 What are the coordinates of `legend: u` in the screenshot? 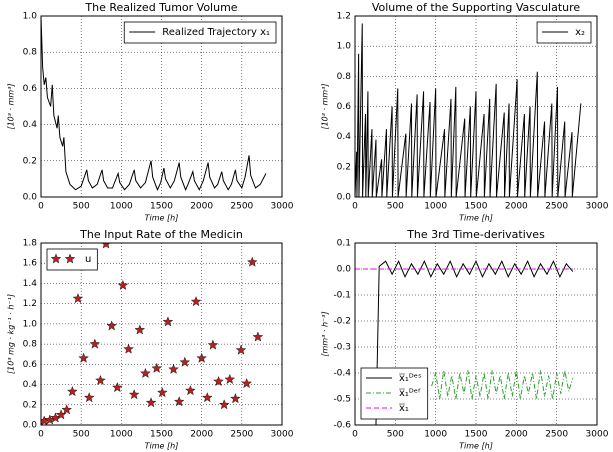 It's located at (72, 259).